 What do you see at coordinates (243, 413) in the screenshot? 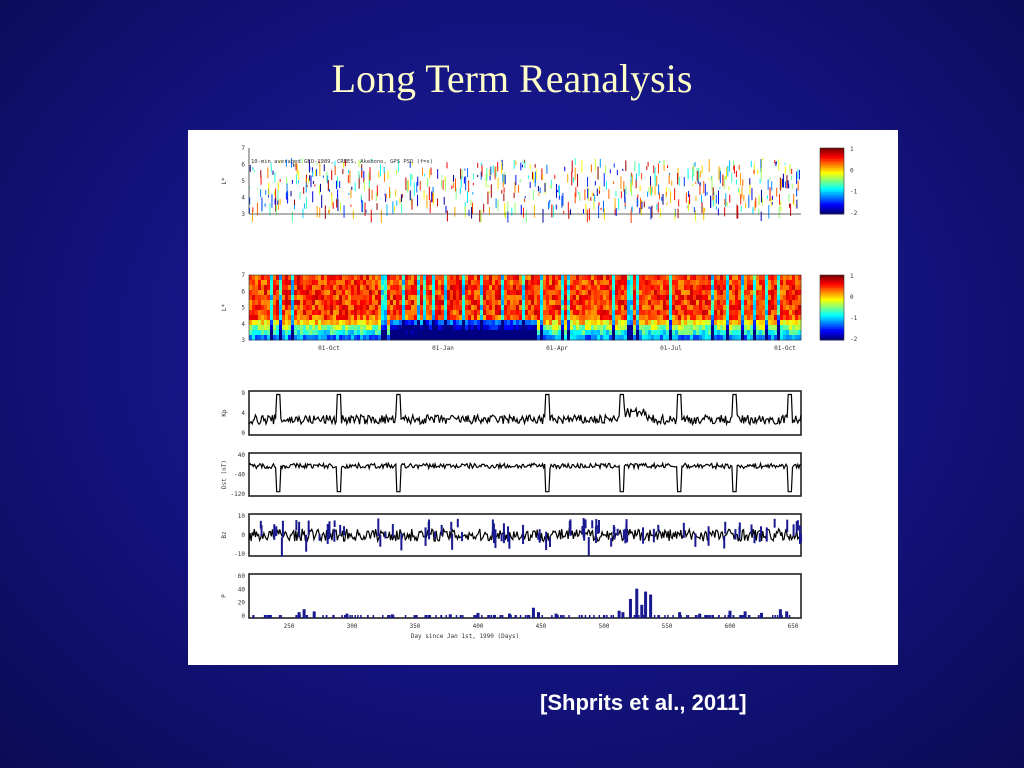
I see `panel-kp-ytick: 4` at bounding box center [243, 413].